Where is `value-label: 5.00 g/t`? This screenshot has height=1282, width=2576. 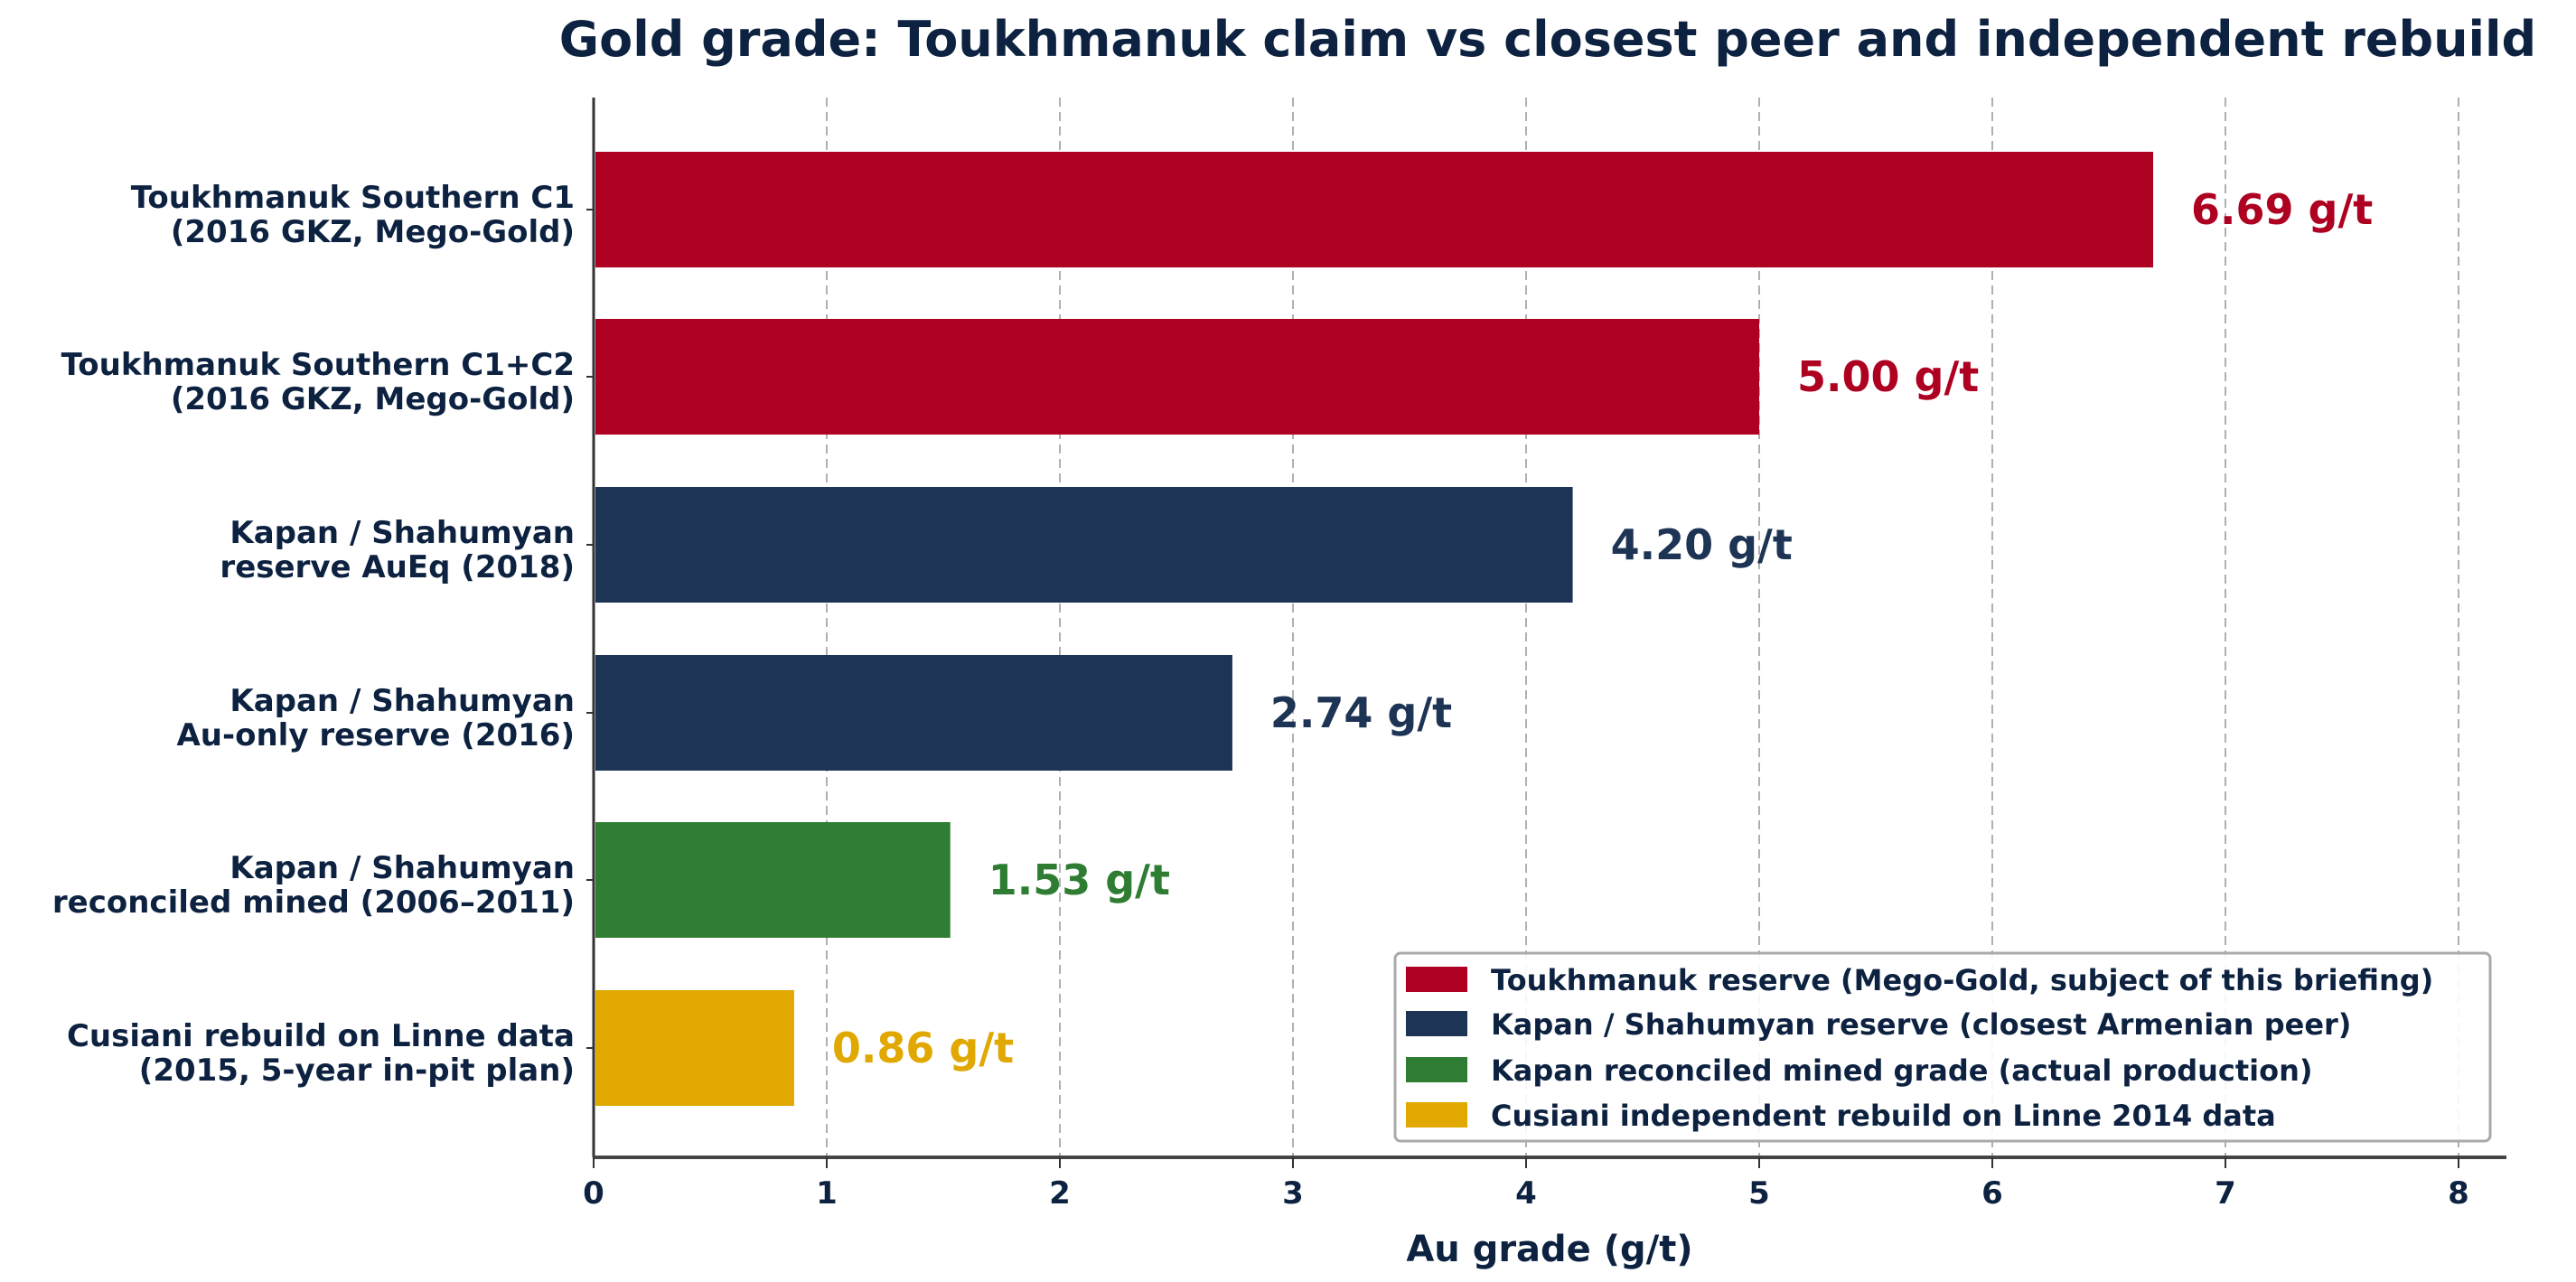
value-label: 5.00 g/t is located at coordinates (1888, 376).